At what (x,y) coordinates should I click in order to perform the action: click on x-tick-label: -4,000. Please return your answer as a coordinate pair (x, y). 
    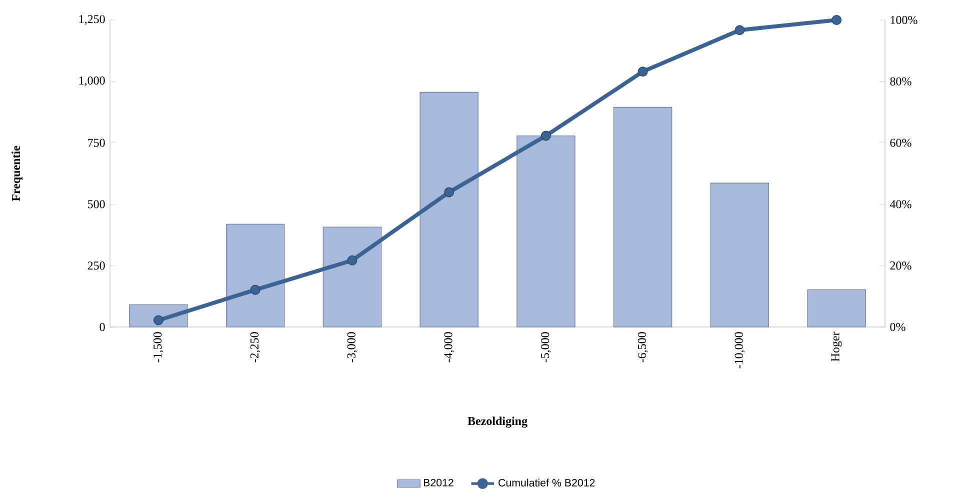
    Looking at the image, I should click on (449, 347).